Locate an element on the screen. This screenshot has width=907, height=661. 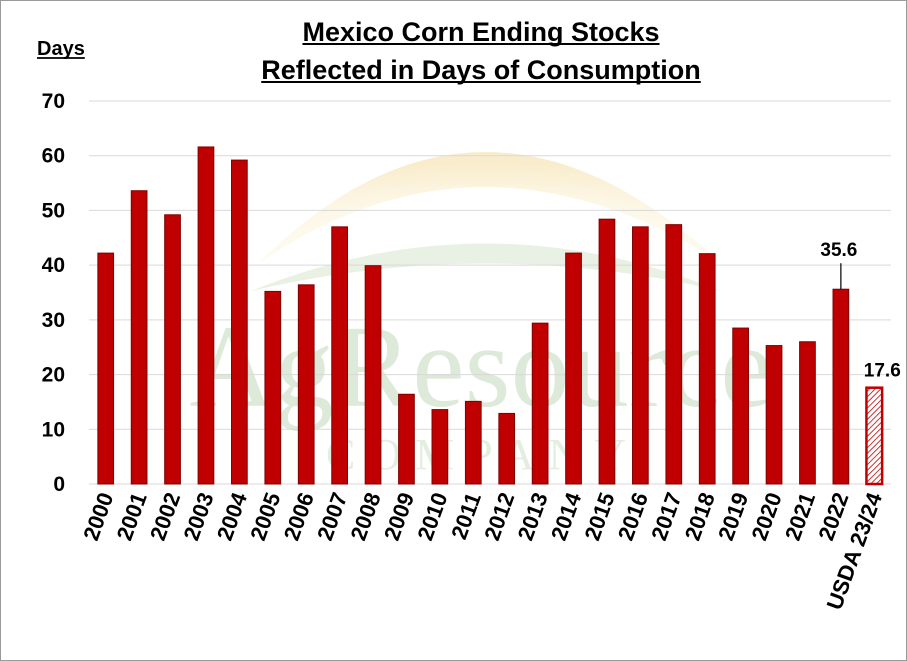
y-tick-label: 30 is located at coordinates (53, 320).